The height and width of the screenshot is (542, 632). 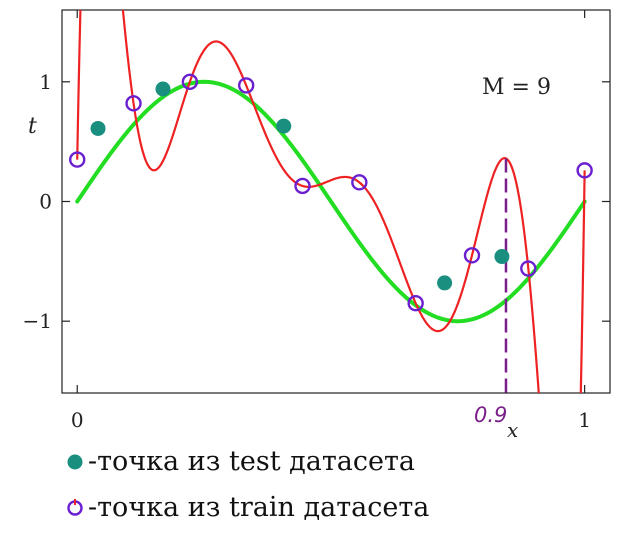 What do you see at coordinates (512, 430) in the screenshot?
I see `x-axis-label: x` at bounding box center [512, 430].